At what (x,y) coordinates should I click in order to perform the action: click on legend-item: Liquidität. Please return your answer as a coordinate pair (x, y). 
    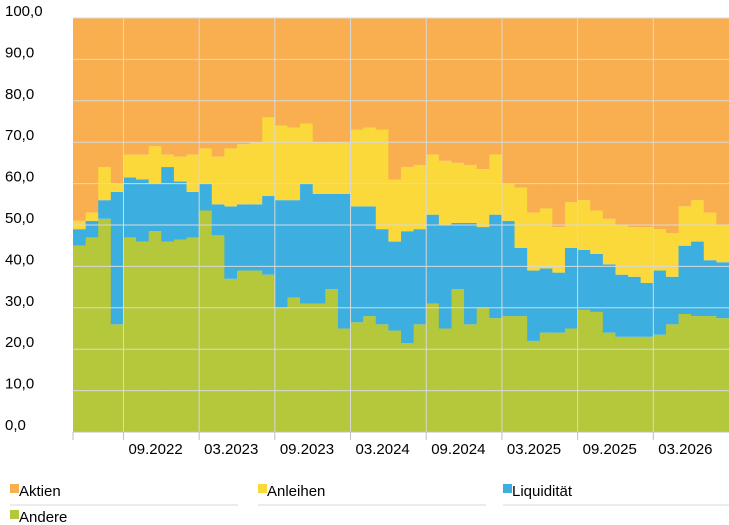
    Looking at the image, I should click on (616, 494).